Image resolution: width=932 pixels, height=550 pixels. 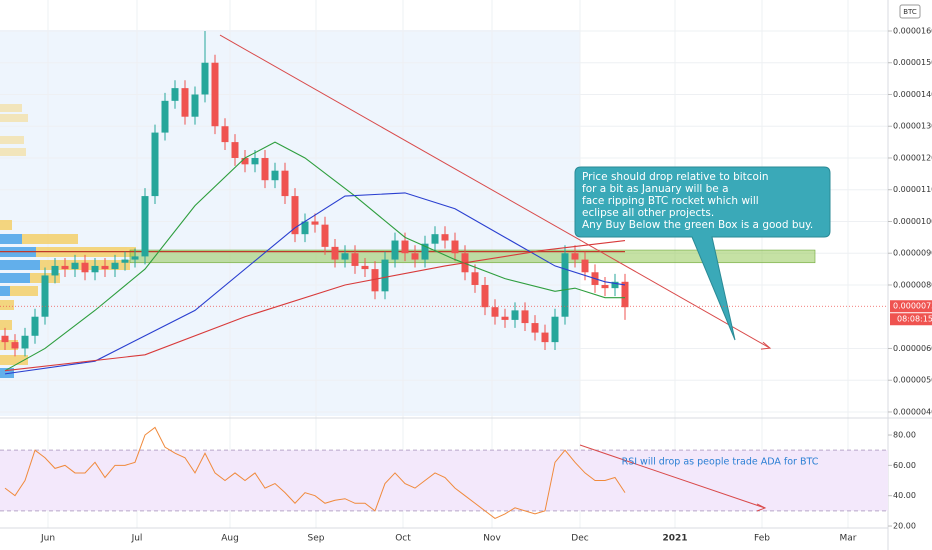 I want to click on y-tick-label: 0.00000900, so click(x=912, y=253).